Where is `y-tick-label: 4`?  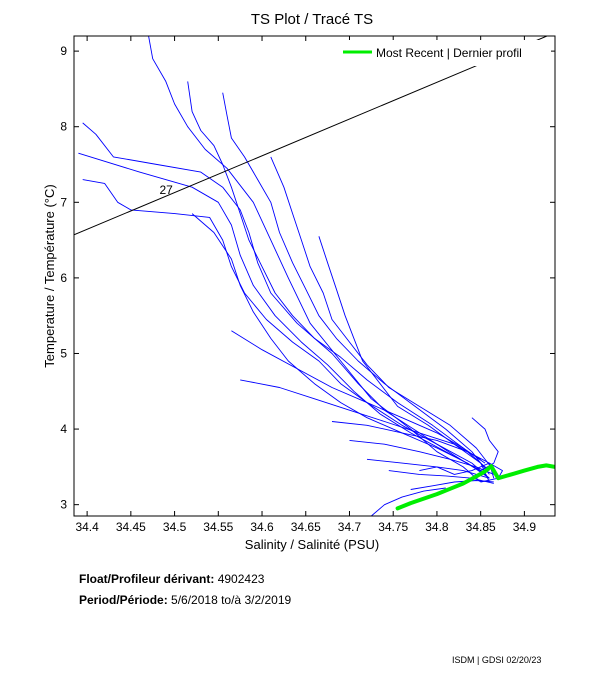 y-tick-label: 4 is located at coordinates (63, 429).